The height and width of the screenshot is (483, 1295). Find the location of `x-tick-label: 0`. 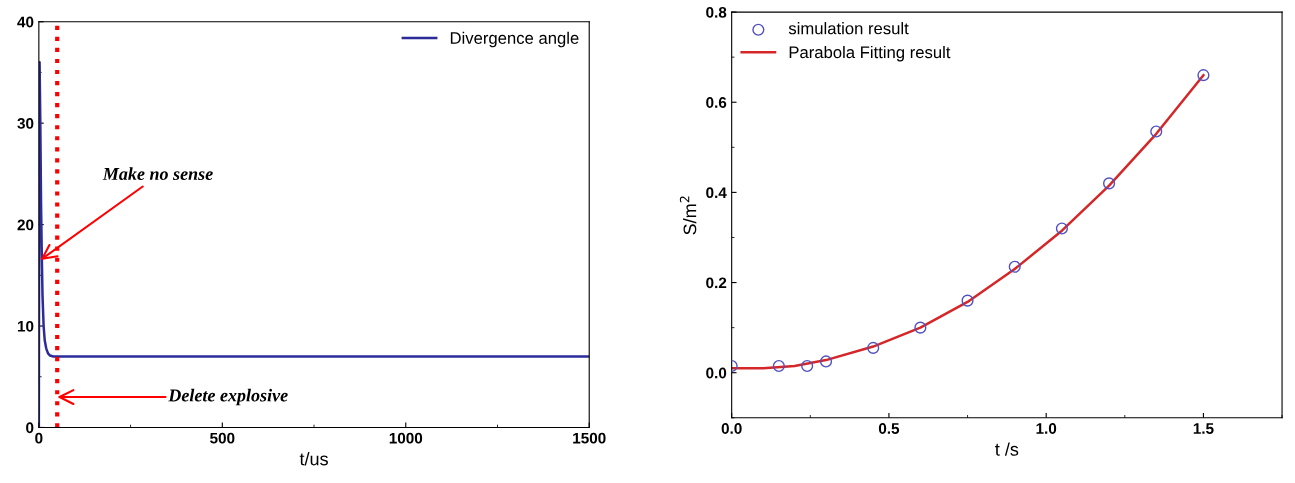

x-tick-label: 0 is located at coordinates (39, 438).